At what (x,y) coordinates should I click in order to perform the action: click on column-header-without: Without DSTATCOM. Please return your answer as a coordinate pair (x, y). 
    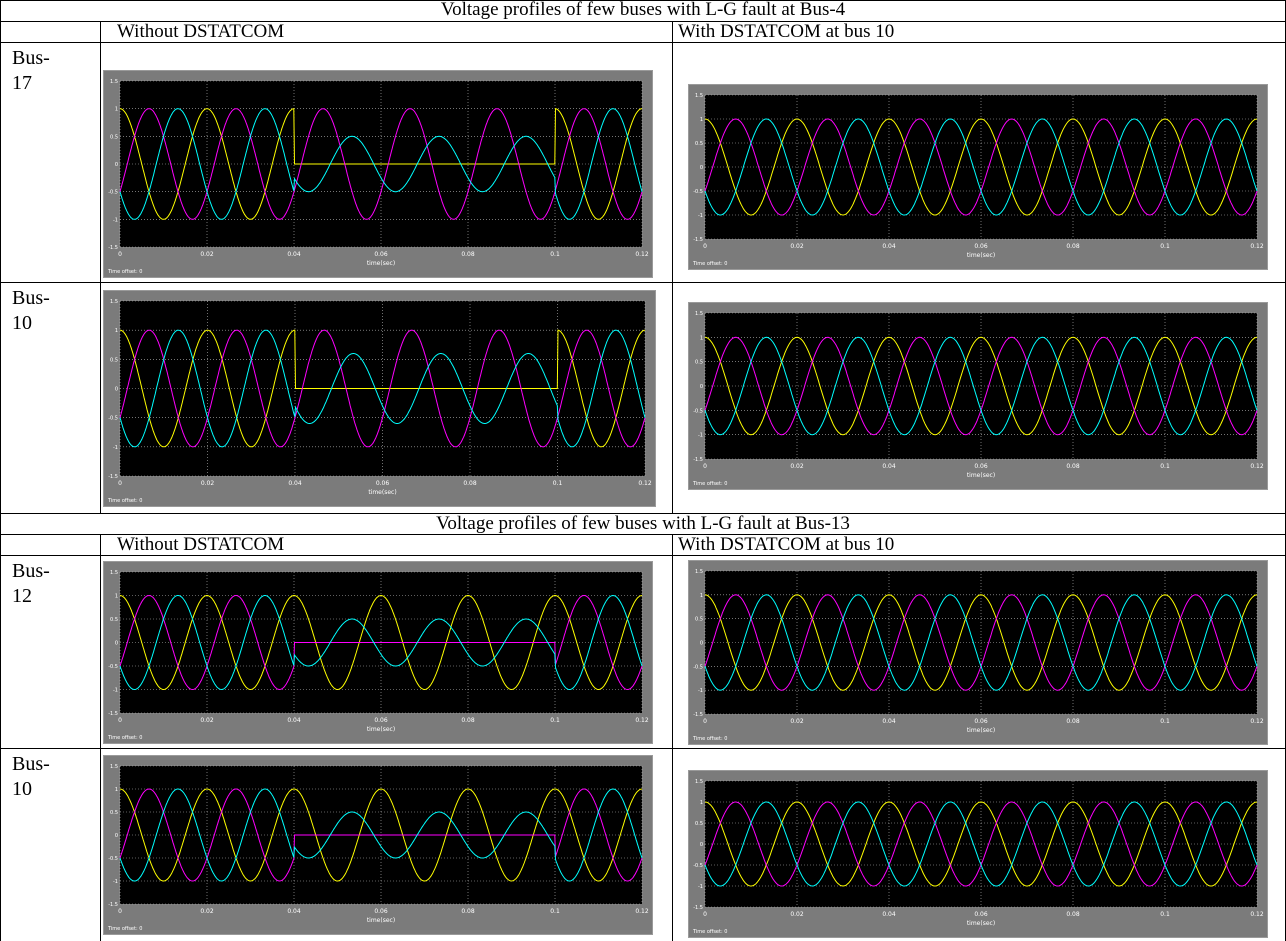
    Looking at the image, I should click on (201, 31).